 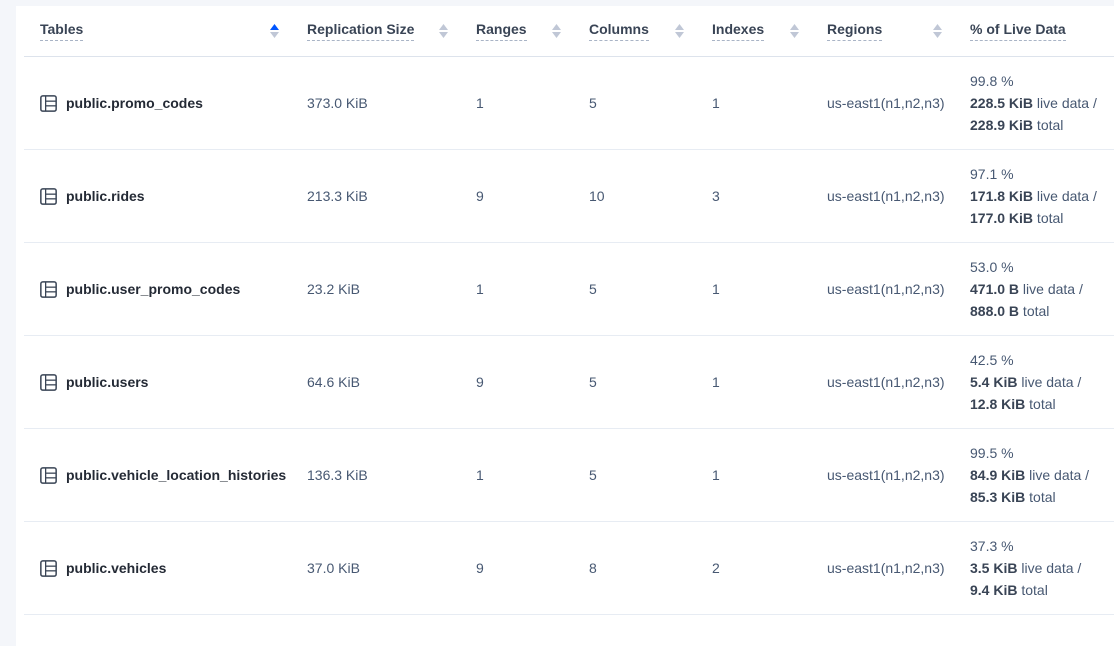 I want to click on total-size-line: 85.3 KiB total, so click(x=1042, y=497).